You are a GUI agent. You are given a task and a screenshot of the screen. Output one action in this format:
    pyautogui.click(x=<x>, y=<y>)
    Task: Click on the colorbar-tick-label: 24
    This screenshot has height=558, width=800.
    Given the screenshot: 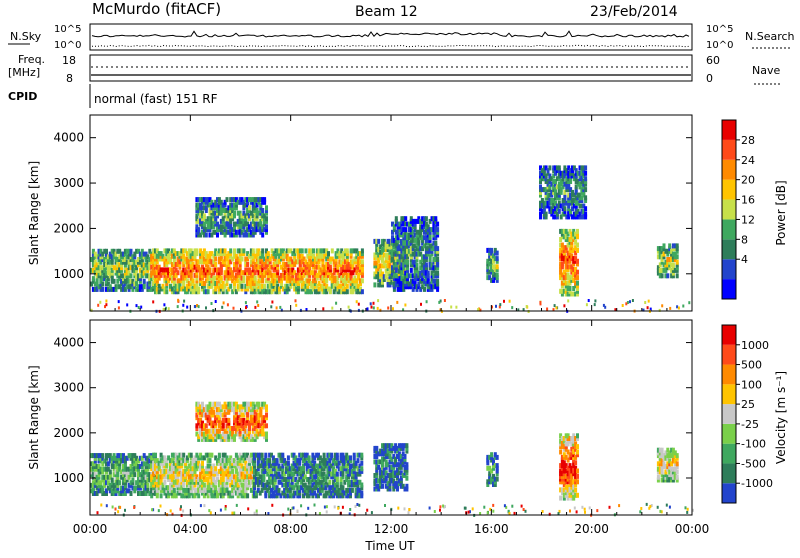 What is the action you would take?
    pyautogui.click(x=748, y=160)
    